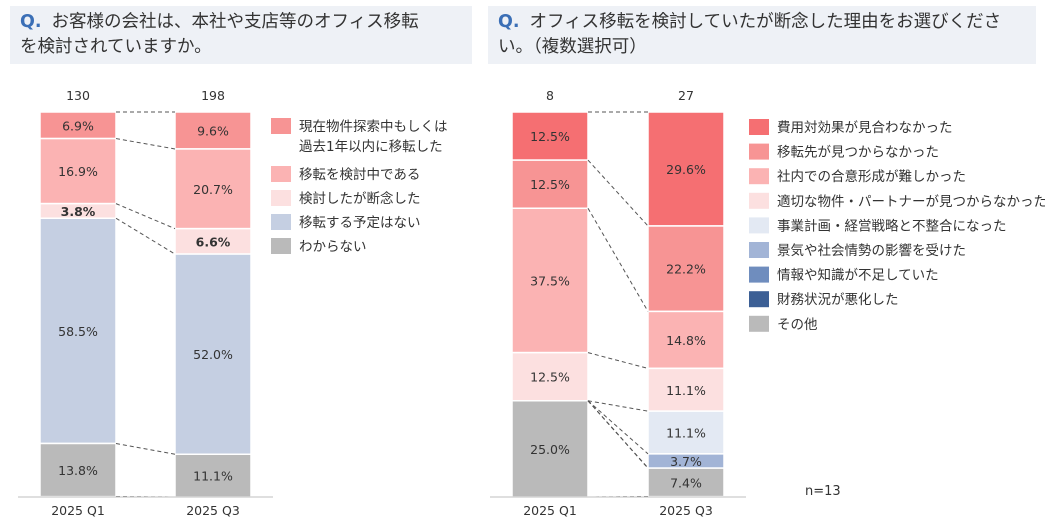  I want to click on right-legend-label-6: 景気や社会情勢の影響を受けた, so click(871, 250).